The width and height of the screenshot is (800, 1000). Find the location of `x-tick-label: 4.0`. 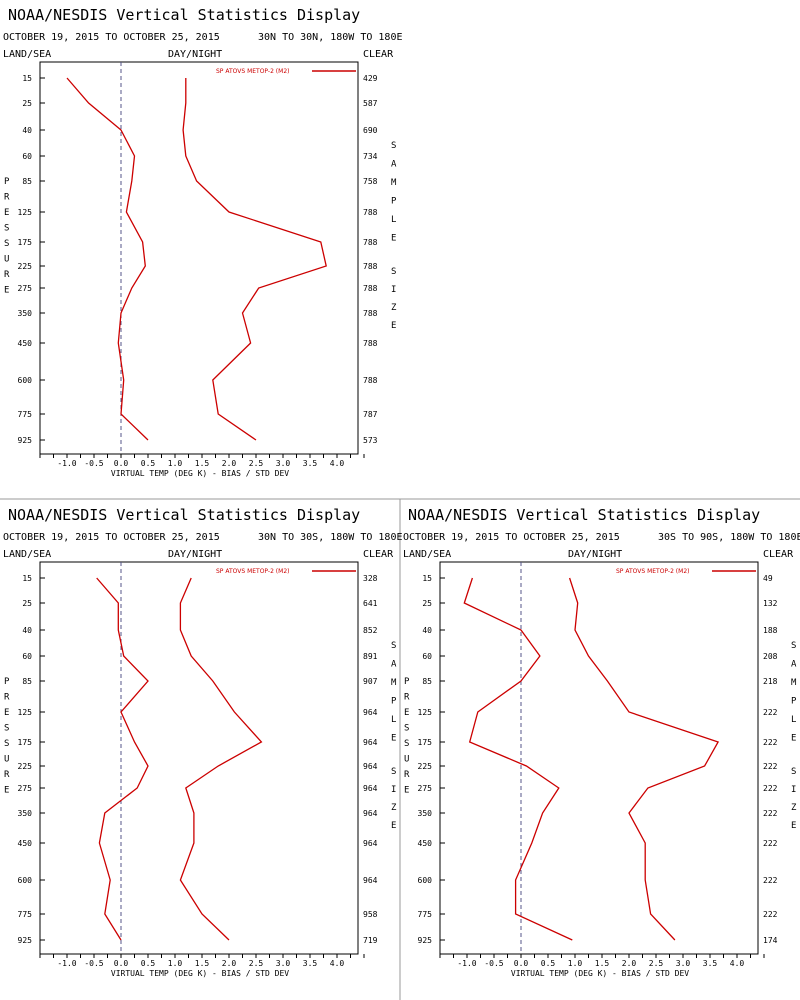

x-tick-label: 4.0 is located at coordinates (737, 963).